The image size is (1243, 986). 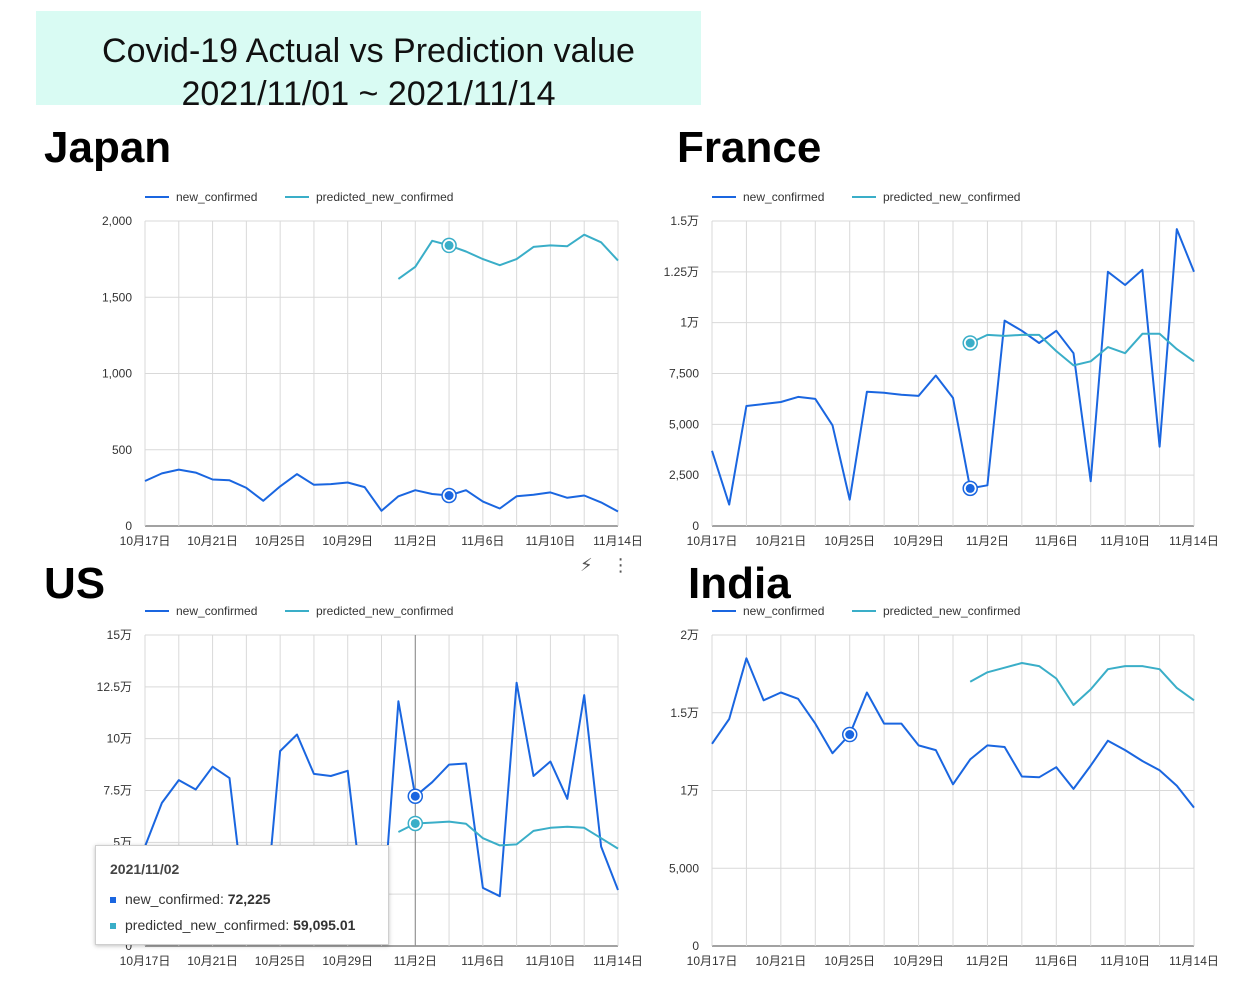 I want to click on chart-toolbar: ⚡︎ ⋮, so click(x=612, y=565).